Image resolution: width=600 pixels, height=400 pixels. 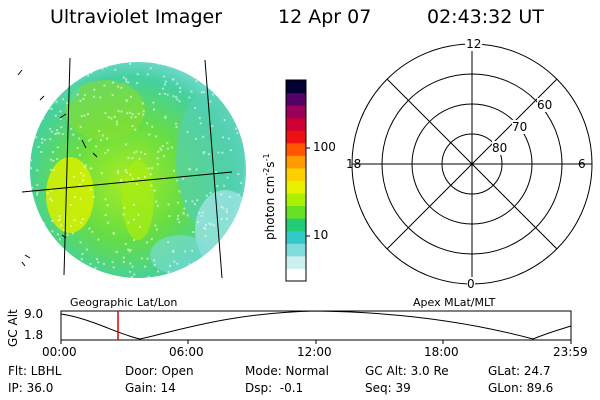 What do you see at coordinates (269, 196) in the screenshot?
I see `colorbar-unit-label: photon cm-2s-1` at bounding box center [269, 196].